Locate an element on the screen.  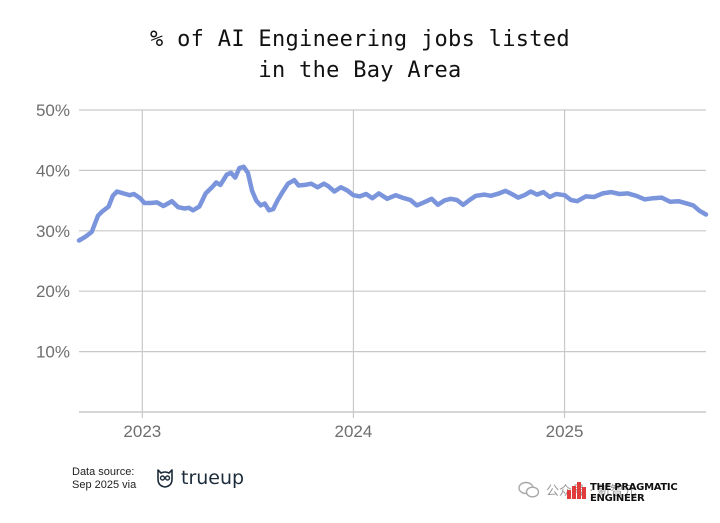
data-source-line-1: Data source: is located at coordinates (103, 472).